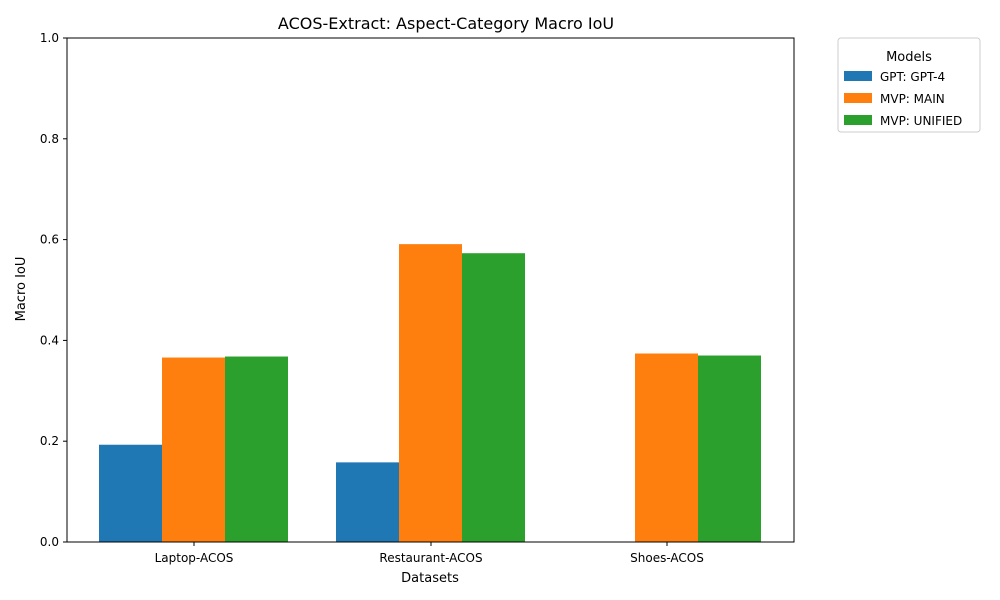 This screenshot has width=1000, height=600. What do you see at coordinates (49, 38) in the screenshot?
I see `y-tick-label: 1.0` at bounding box center [49, 38].